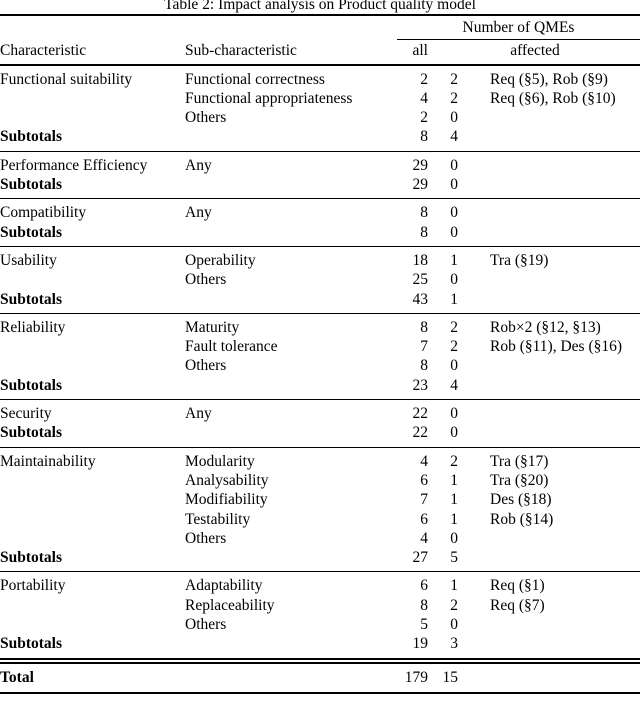 The image size is (640, 702). I want to click on sub-characteristic-cell: Replaceability, so click(230, 605).